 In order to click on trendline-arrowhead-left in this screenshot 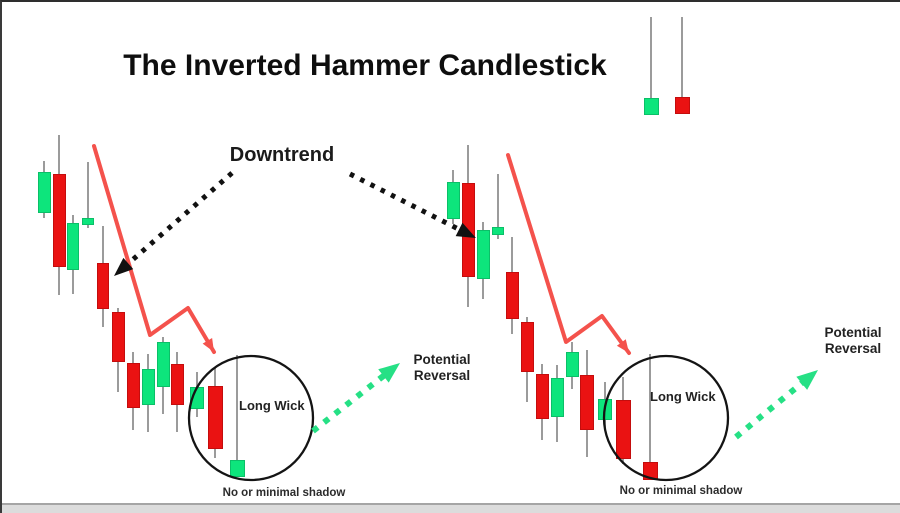, I will do `click(208, 345)`.